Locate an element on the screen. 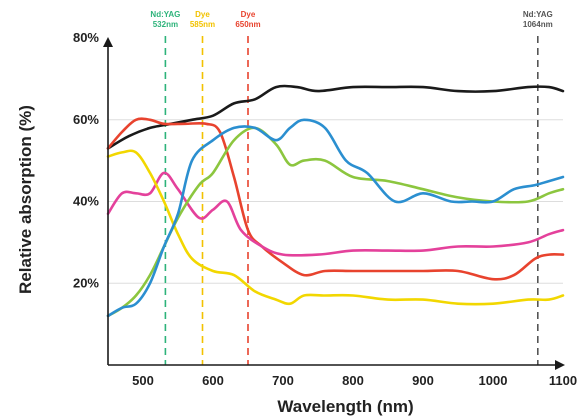  x-tick-label-1000: 1000 is located at coordinates (493, 380).